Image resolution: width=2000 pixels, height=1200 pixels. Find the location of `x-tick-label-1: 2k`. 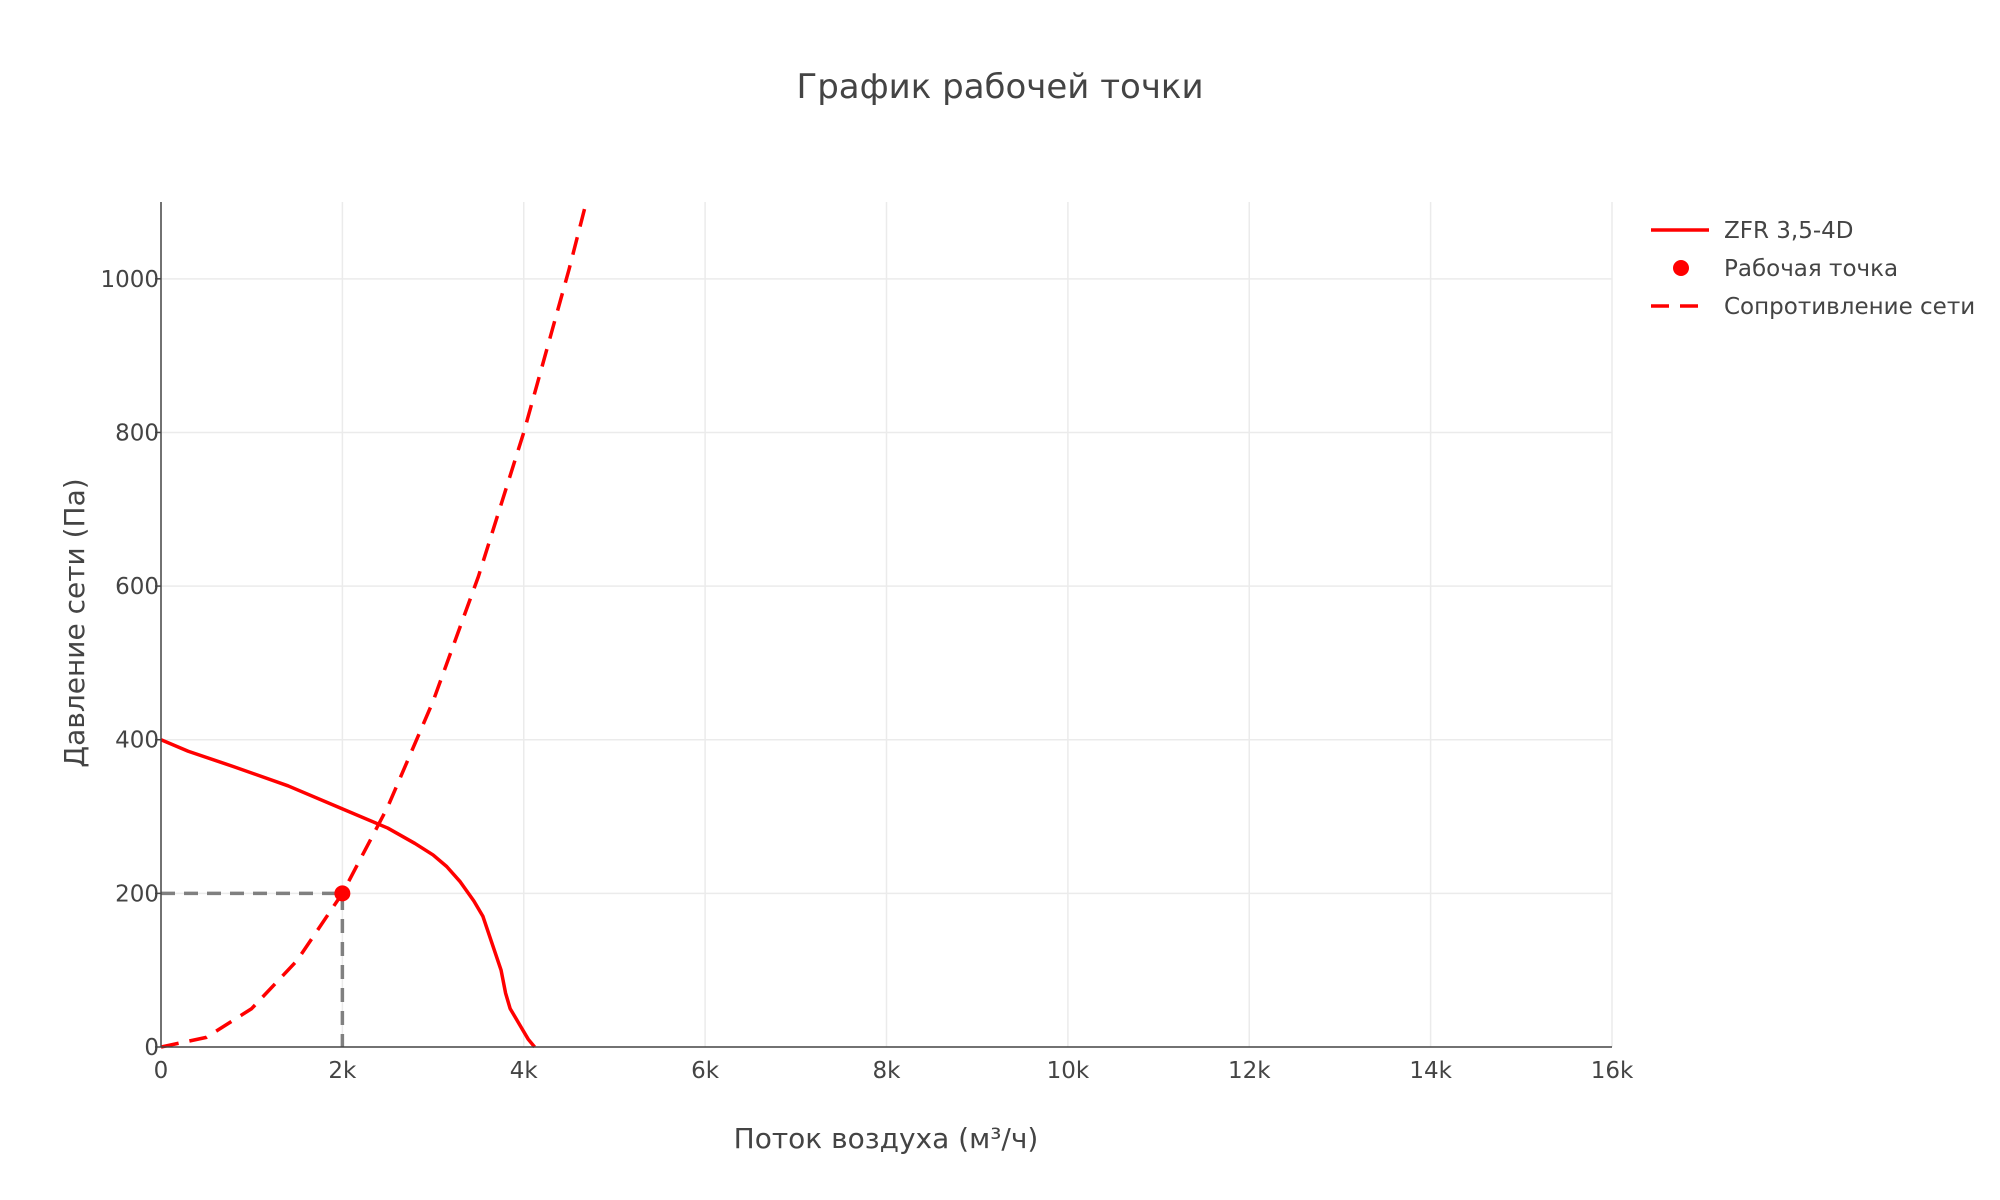

x-tick-label-1: 2k is located at coordinates (342, 1071).